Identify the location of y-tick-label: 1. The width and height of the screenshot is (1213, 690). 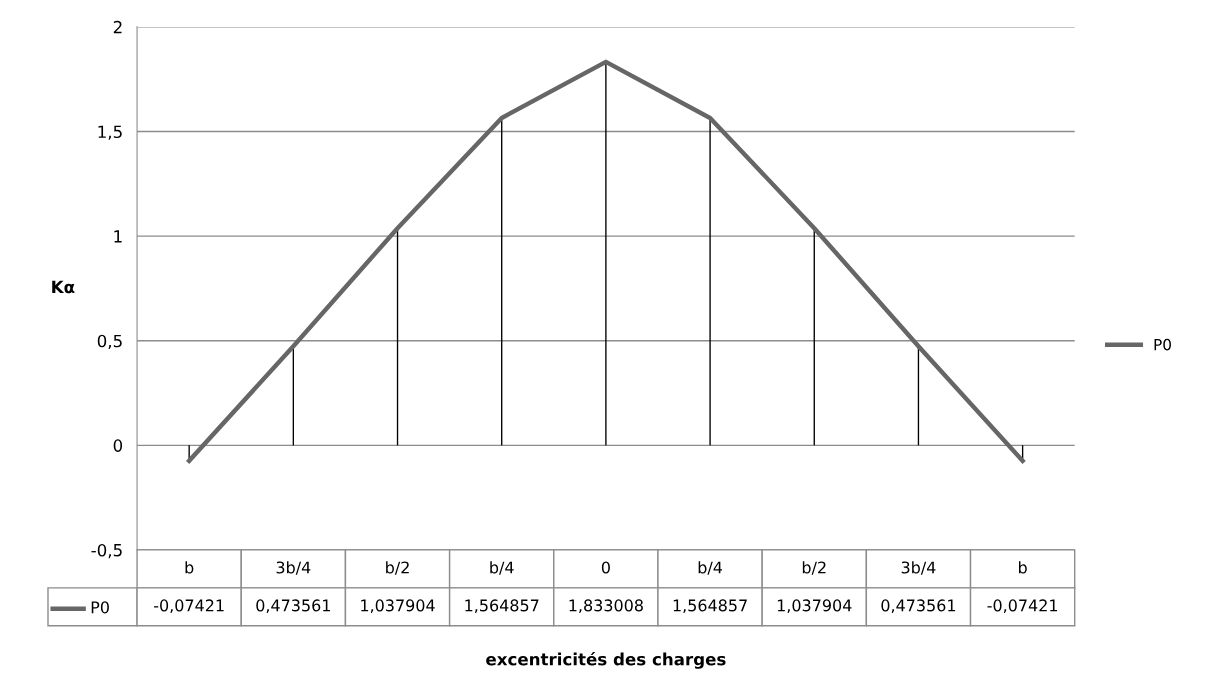
(118, 236).